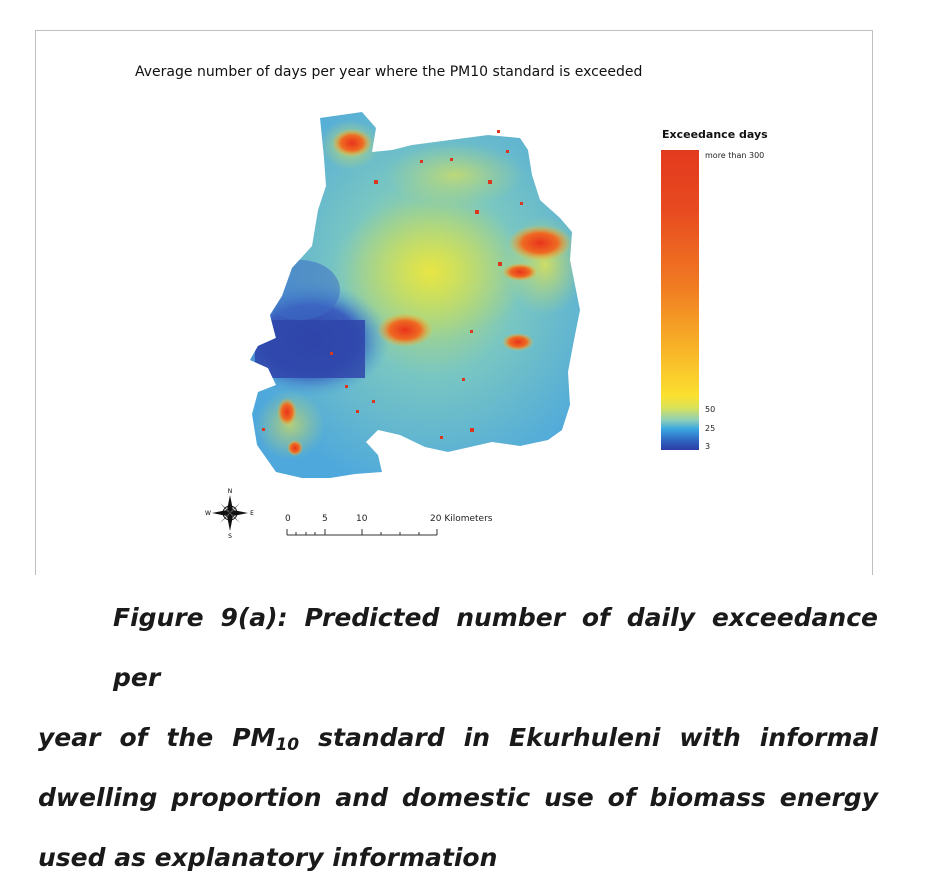  I want to click on scale-tick-20: 20 Kilometers, so click(461, 519).